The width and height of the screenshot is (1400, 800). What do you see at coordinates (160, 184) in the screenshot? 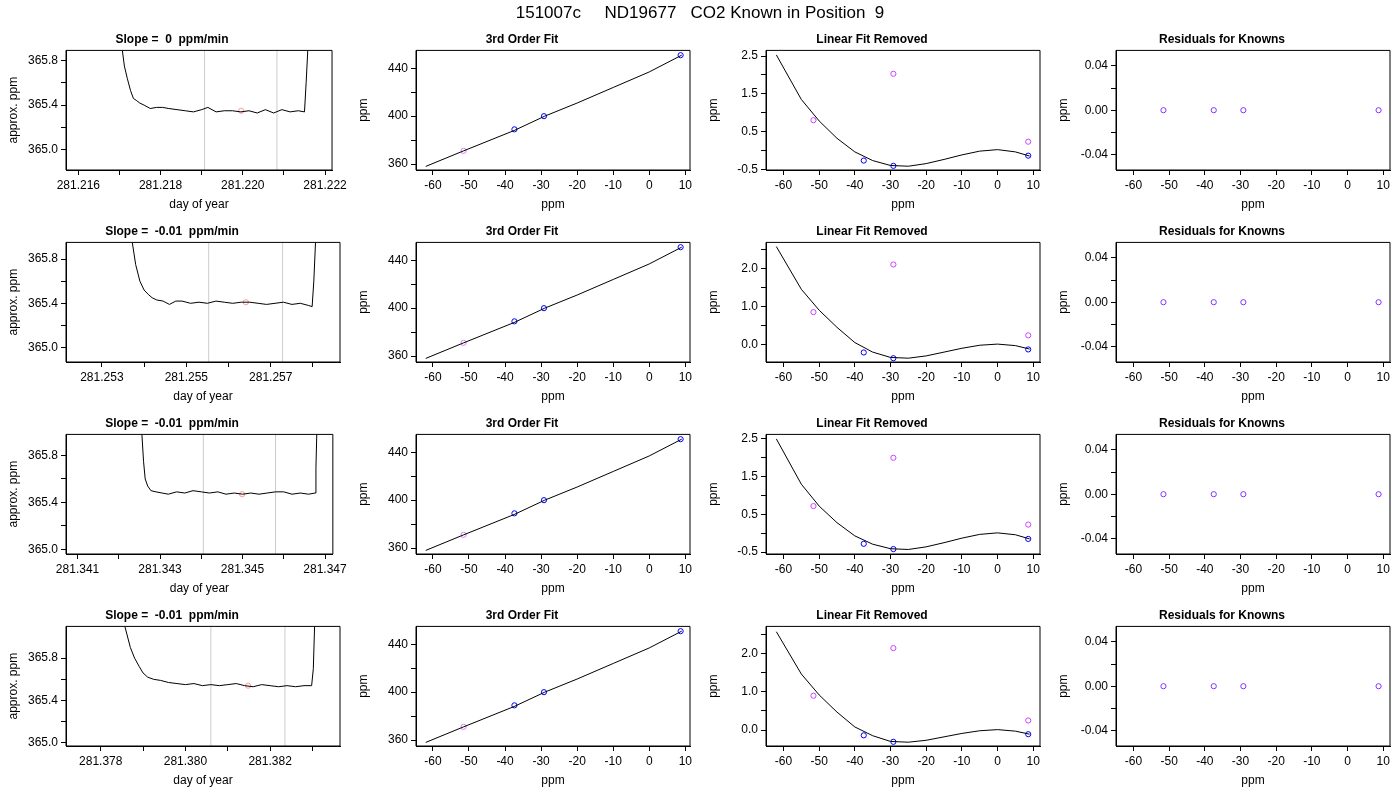
I see `x-tick-label: 281.218` at bounding box center [160, 184].